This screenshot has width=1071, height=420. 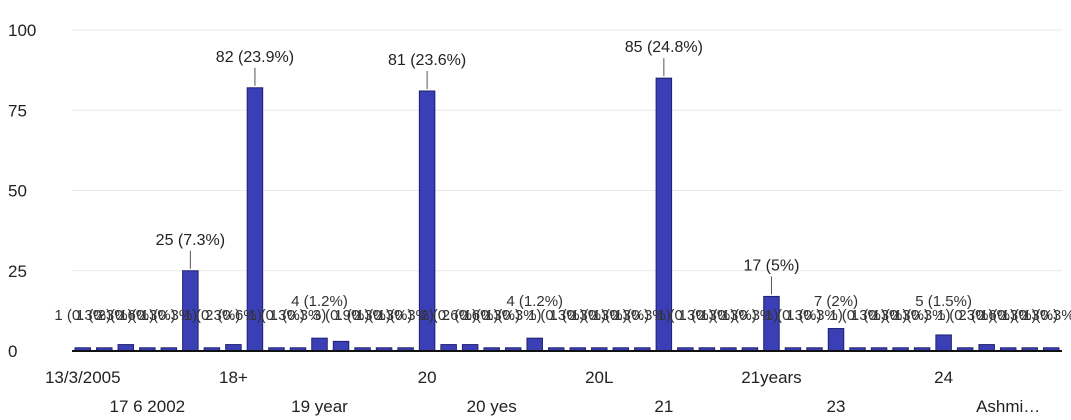 I want to click on x-tick-label: 20L, so click(x=599, y=377).